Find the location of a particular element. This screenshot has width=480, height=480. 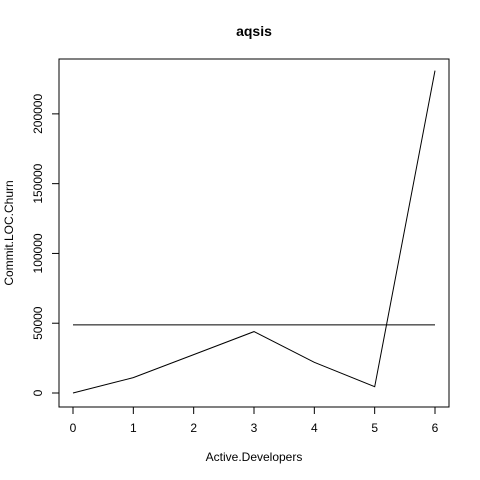

y-axis: 0 50000 100000 150000 200000 is located at coordinates (45, 245).